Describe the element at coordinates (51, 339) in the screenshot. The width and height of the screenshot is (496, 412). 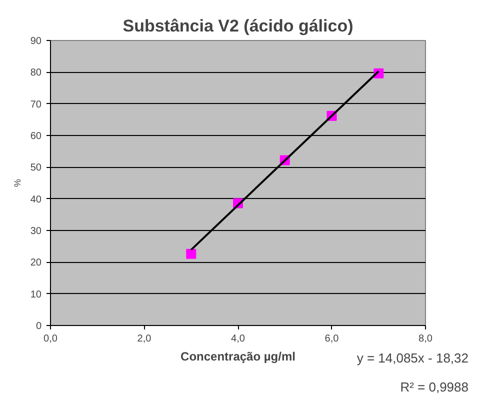
I see `x-tick-label: 0,0` at that location.